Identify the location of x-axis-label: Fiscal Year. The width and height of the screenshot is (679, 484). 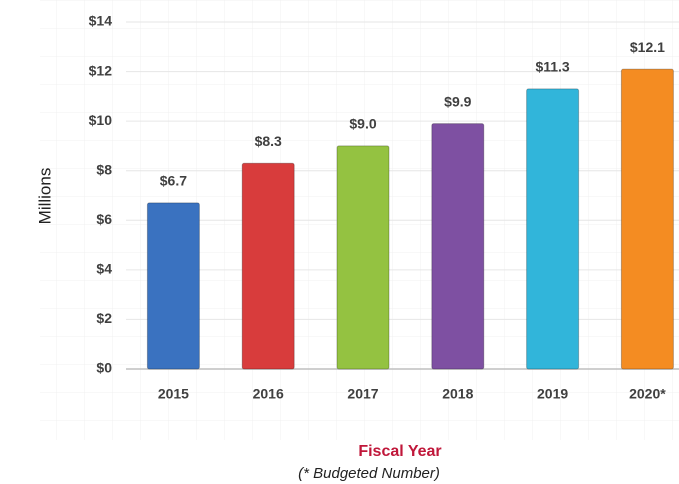
(399, 451).